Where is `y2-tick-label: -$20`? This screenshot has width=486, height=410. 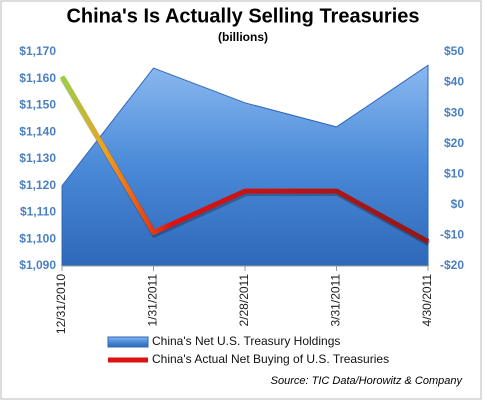 y2-tick-label: -$20 is located at coordinates (452, 265).